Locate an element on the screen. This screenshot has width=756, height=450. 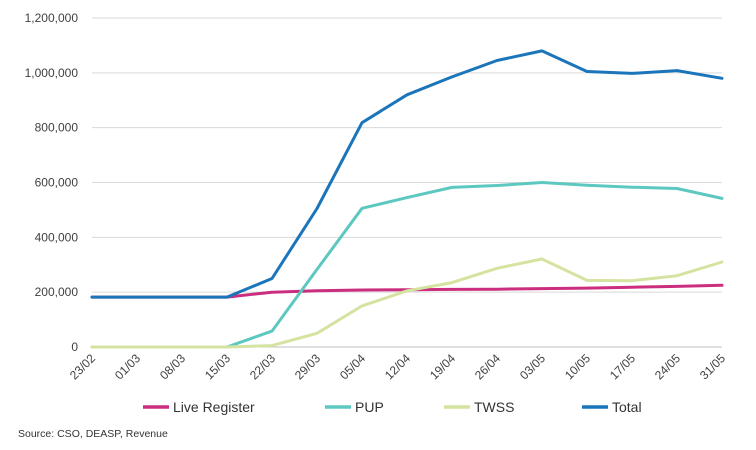
x-tick-label: 03/05 is located at coordinates (532, 366).